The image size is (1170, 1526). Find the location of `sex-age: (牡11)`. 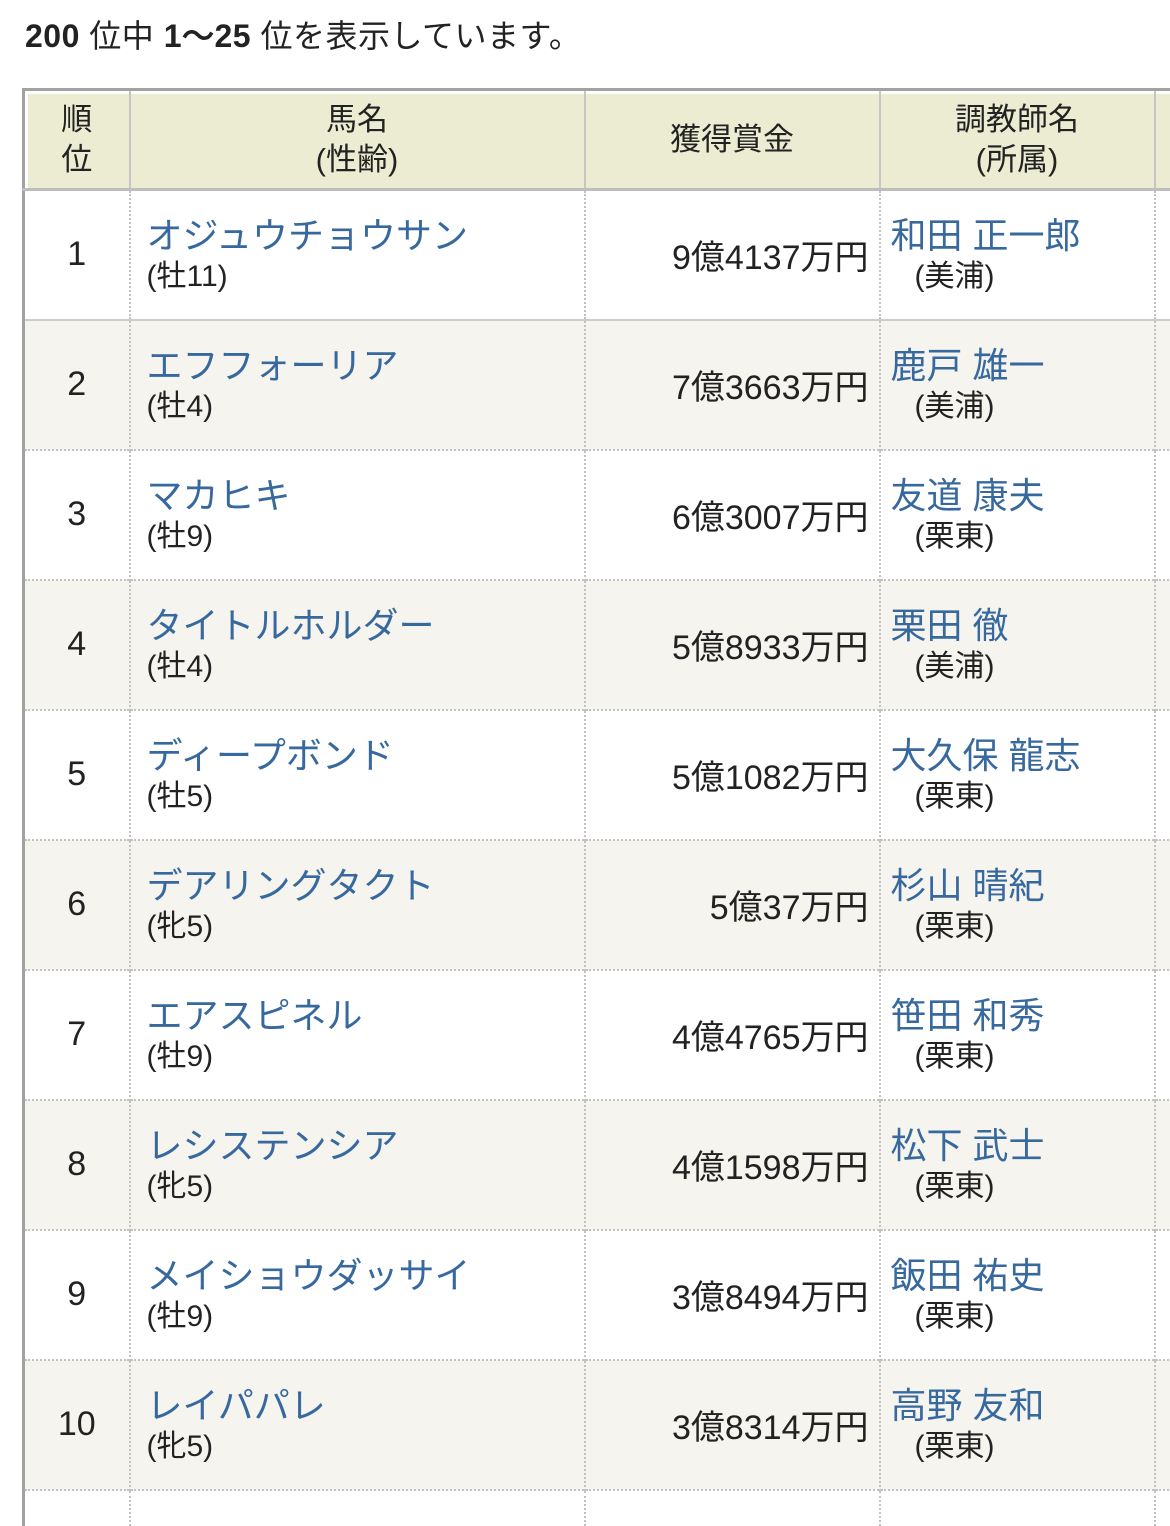

sex-age: (牡11) is located at coordinates (187, 276).